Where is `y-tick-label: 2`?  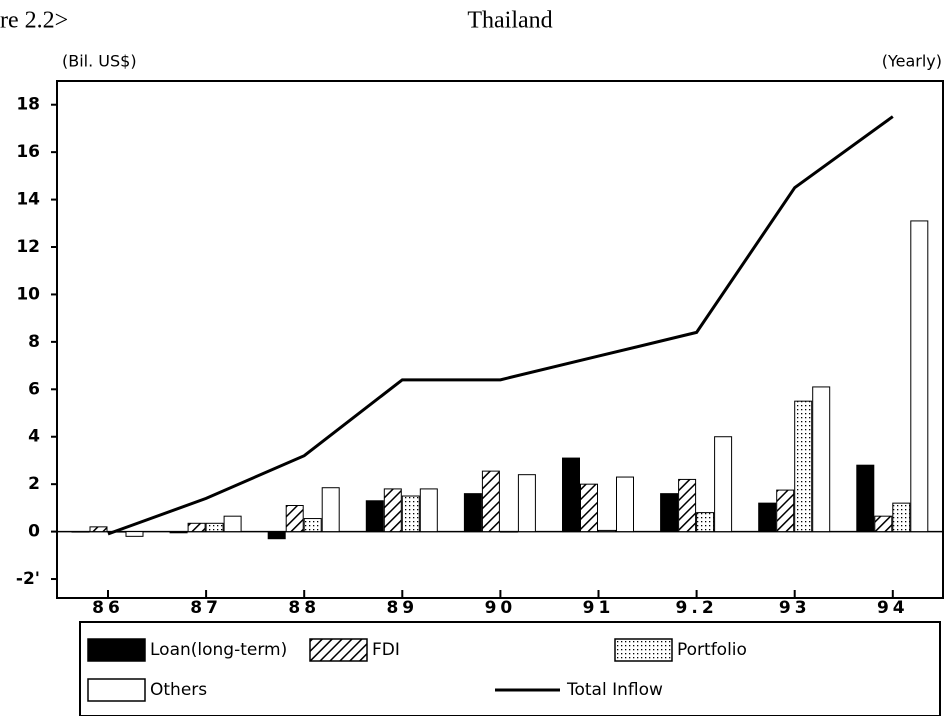
y-tick-label: 2 is located at coordinates (34, 484).